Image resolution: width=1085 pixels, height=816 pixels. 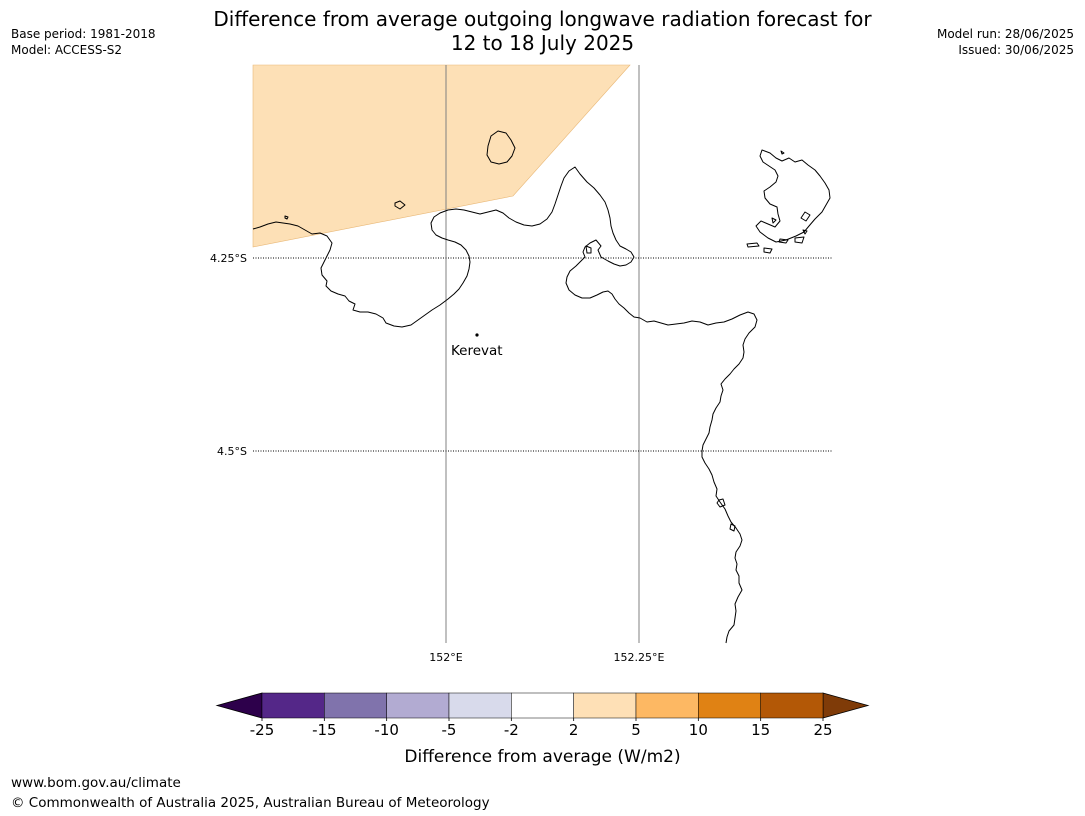 I want to click on colorbar-tick-label: -15, so click(x=324, y=730).